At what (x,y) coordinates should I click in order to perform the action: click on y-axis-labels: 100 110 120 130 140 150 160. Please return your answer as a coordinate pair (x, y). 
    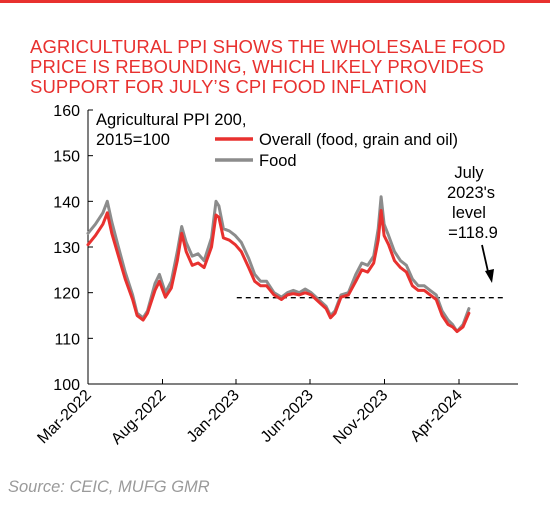
    Looking at the image, I should click on (66, 248).